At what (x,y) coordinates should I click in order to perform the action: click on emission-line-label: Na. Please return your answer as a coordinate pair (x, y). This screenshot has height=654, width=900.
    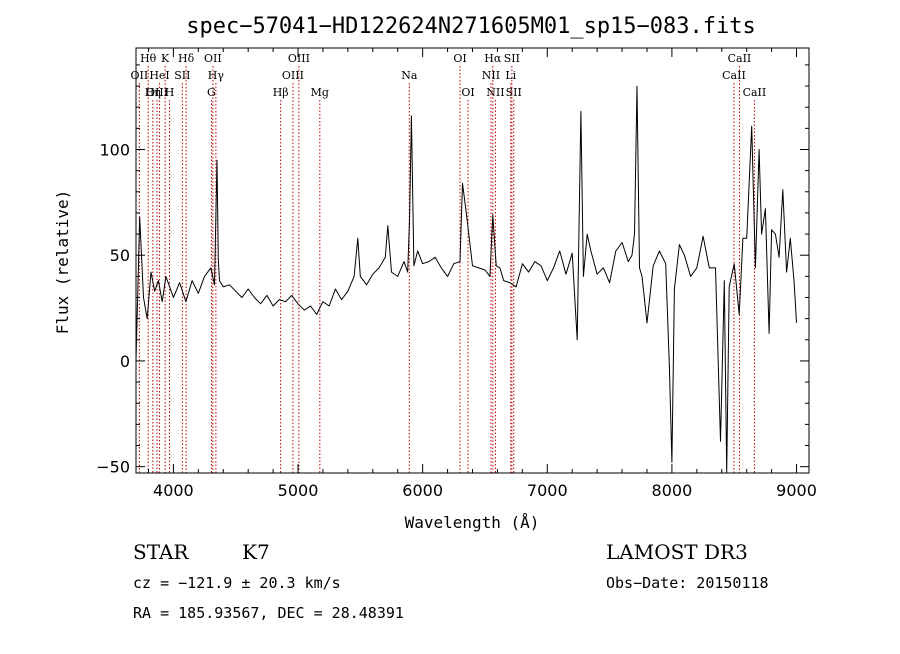
    Looking at the image, I should click on (409, 75).